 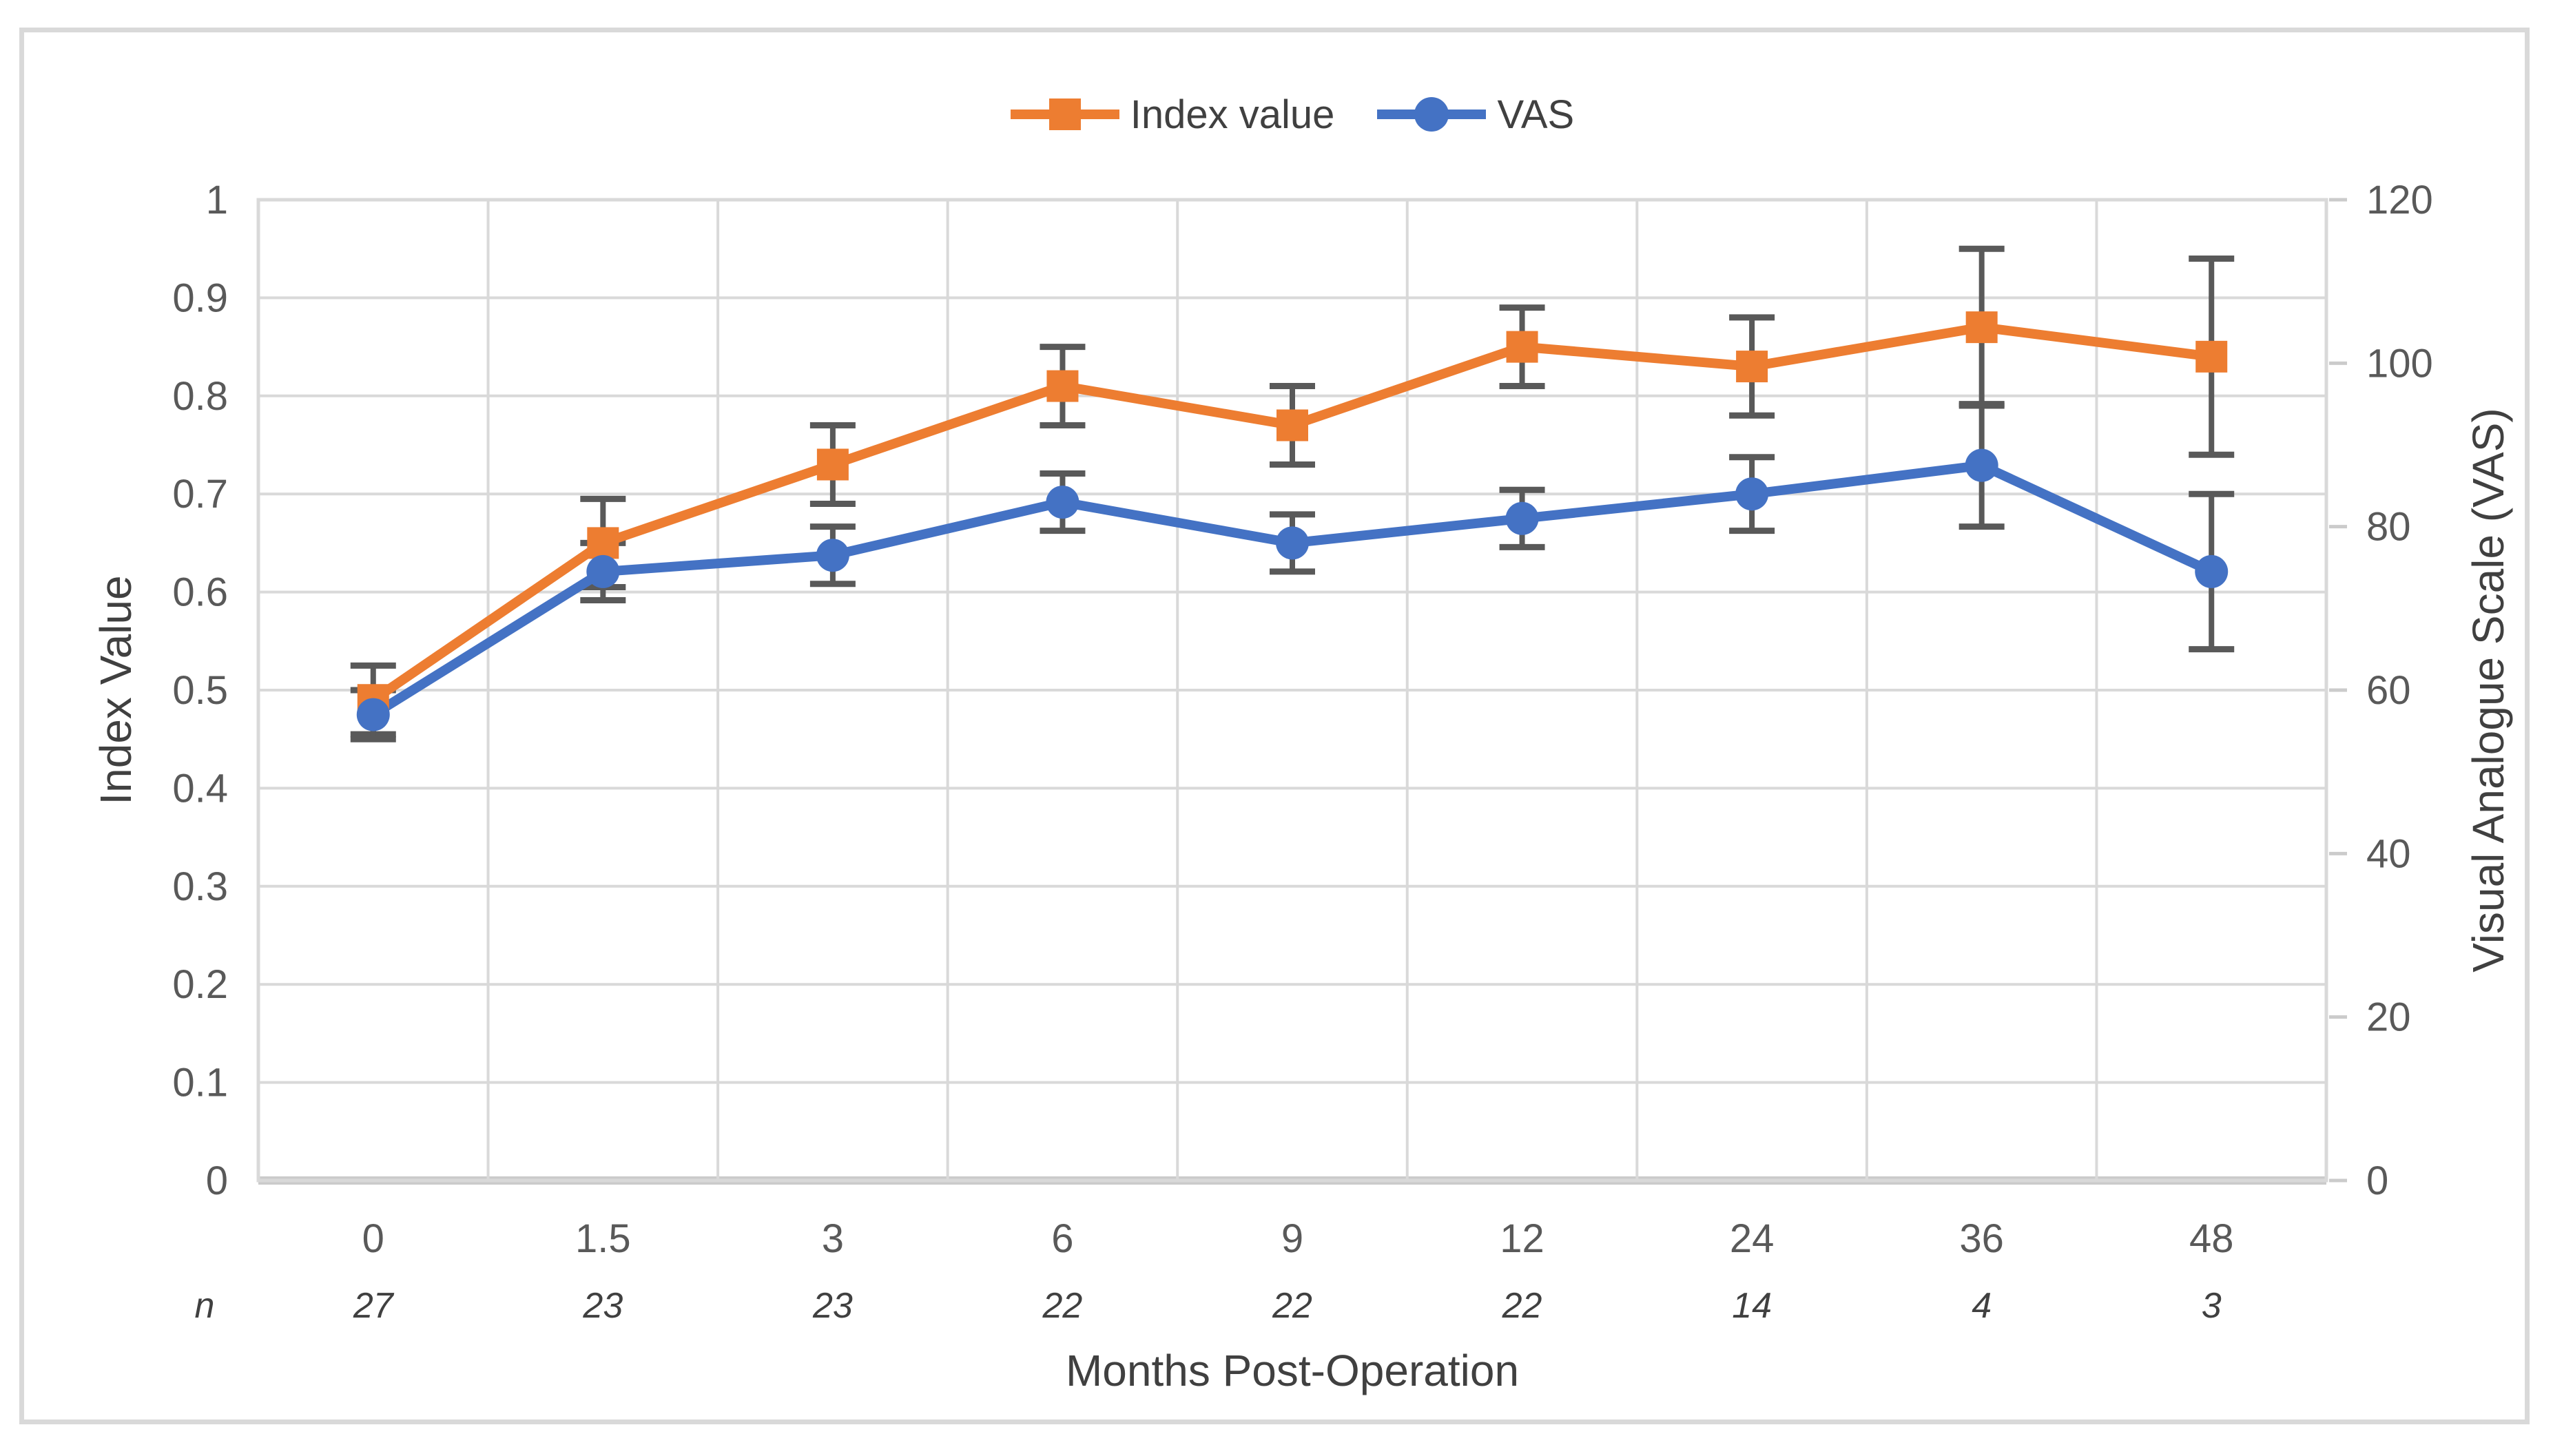 I want to click on n-value-label: 4, so click(x=1982, y=1306).